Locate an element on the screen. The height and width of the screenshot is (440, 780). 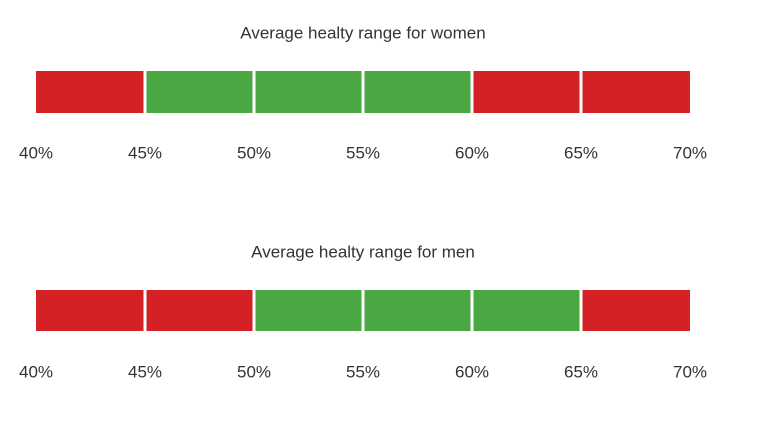
chart-title: Average healty range for women is located at coordinates (362, 32).